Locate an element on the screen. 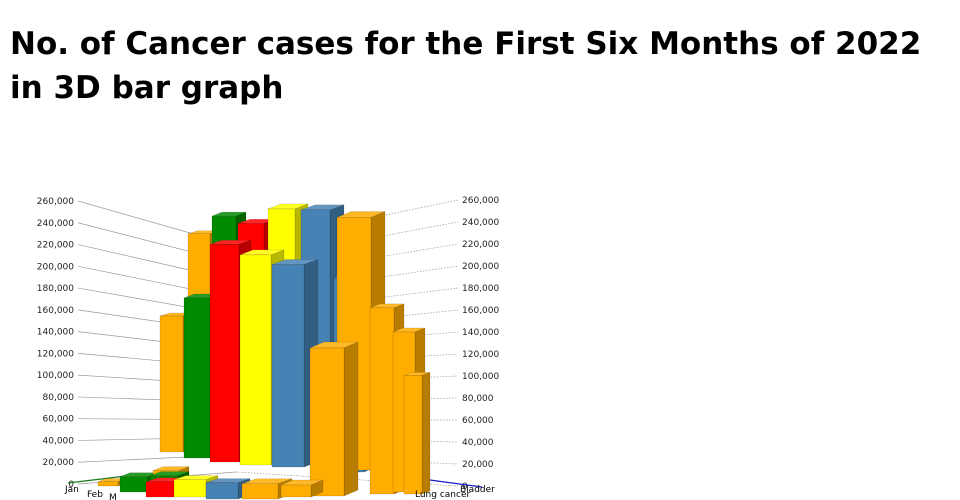 The image size is (960, 500). z-category-label: Bladder is located at coordinates (477, 490).